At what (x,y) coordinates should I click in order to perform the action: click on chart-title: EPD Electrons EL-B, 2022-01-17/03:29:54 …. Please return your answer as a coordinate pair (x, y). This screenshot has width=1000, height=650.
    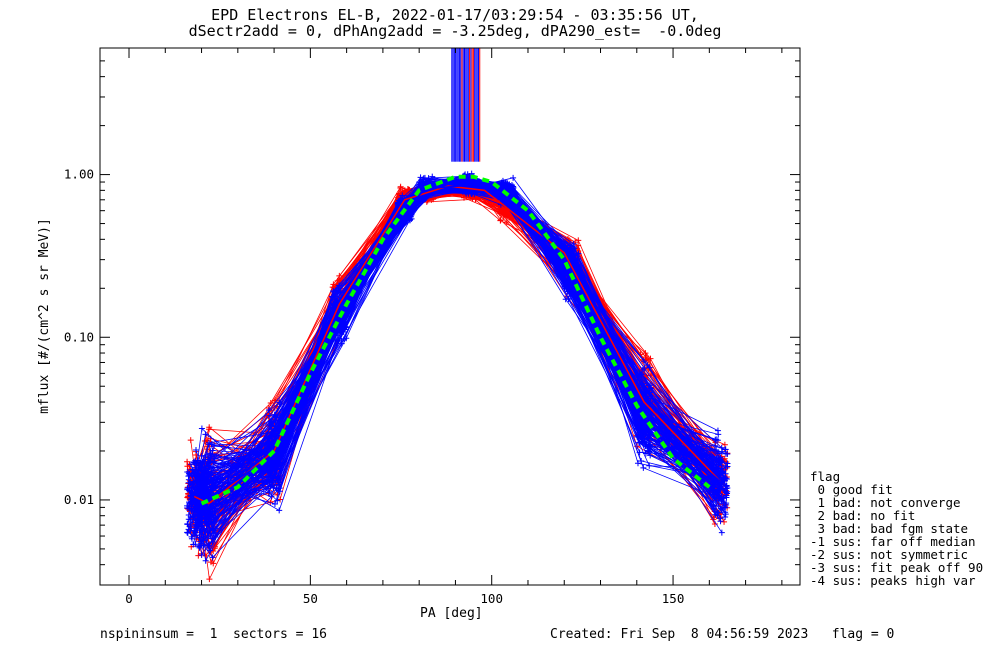
    Looking at the image, I should click on (455, 15).